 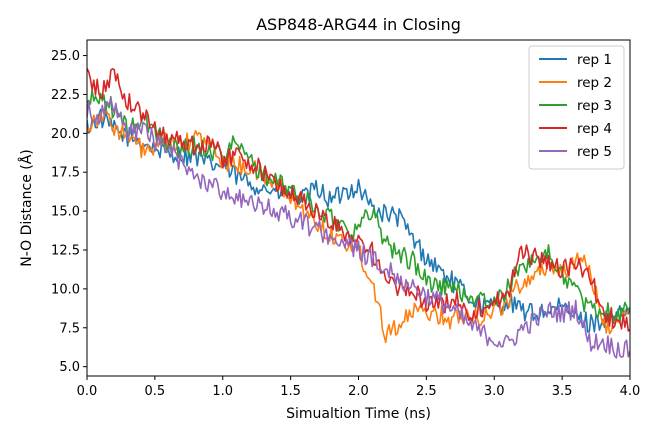 I want to click on x-axis: 0.0 0.5 1.0 1.5 2.0 2.5 3.0 3.5 4.0, so click(x=359, y=387).